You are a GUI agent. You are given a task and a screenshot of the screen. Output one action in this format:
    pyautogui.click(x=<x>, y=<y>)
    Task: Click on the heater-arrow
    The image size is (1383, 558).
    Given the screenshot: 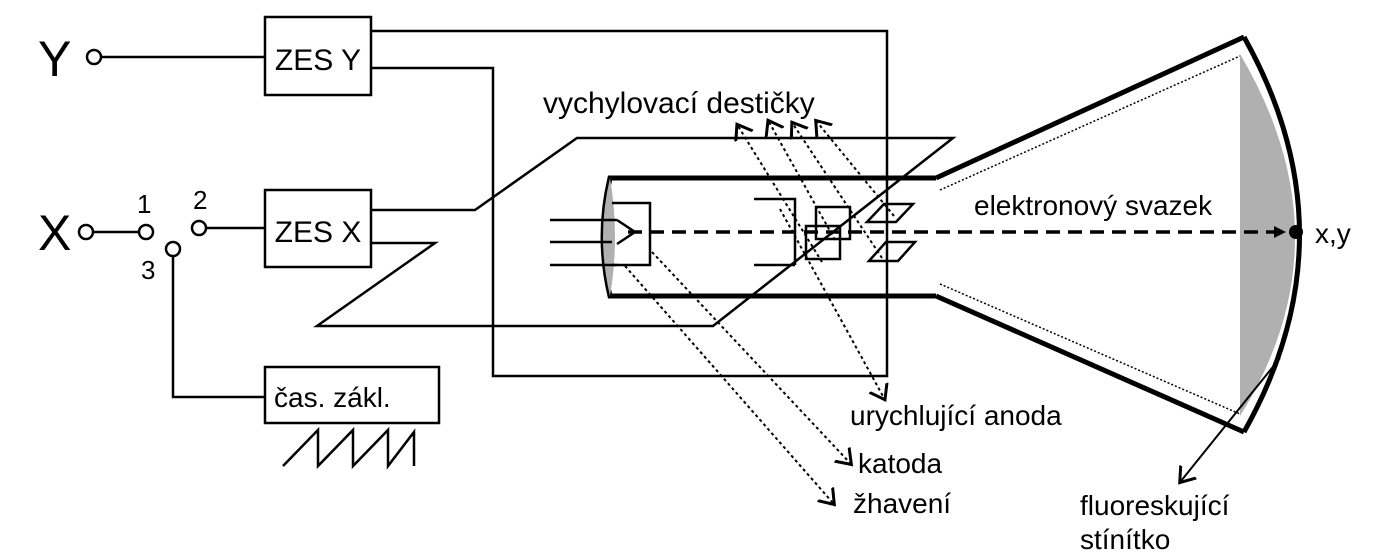 What is the action you would take?
    pyautogui.click(x=728, y=384)
    